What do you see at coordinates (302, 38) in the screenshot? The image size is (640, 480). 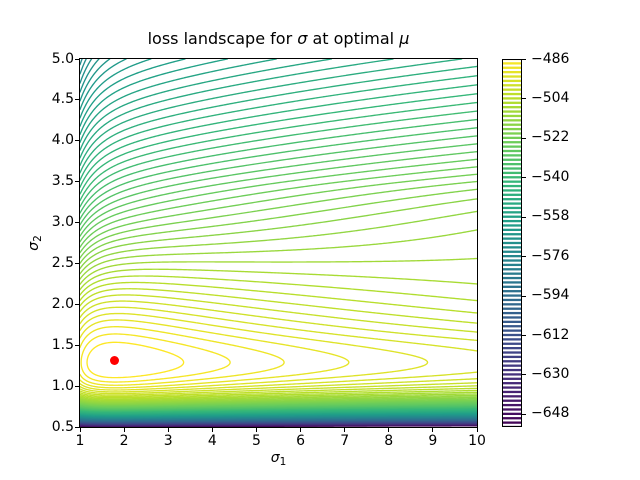 I see `title-sigma-symbol: σ` at bounding box center [302, 38].